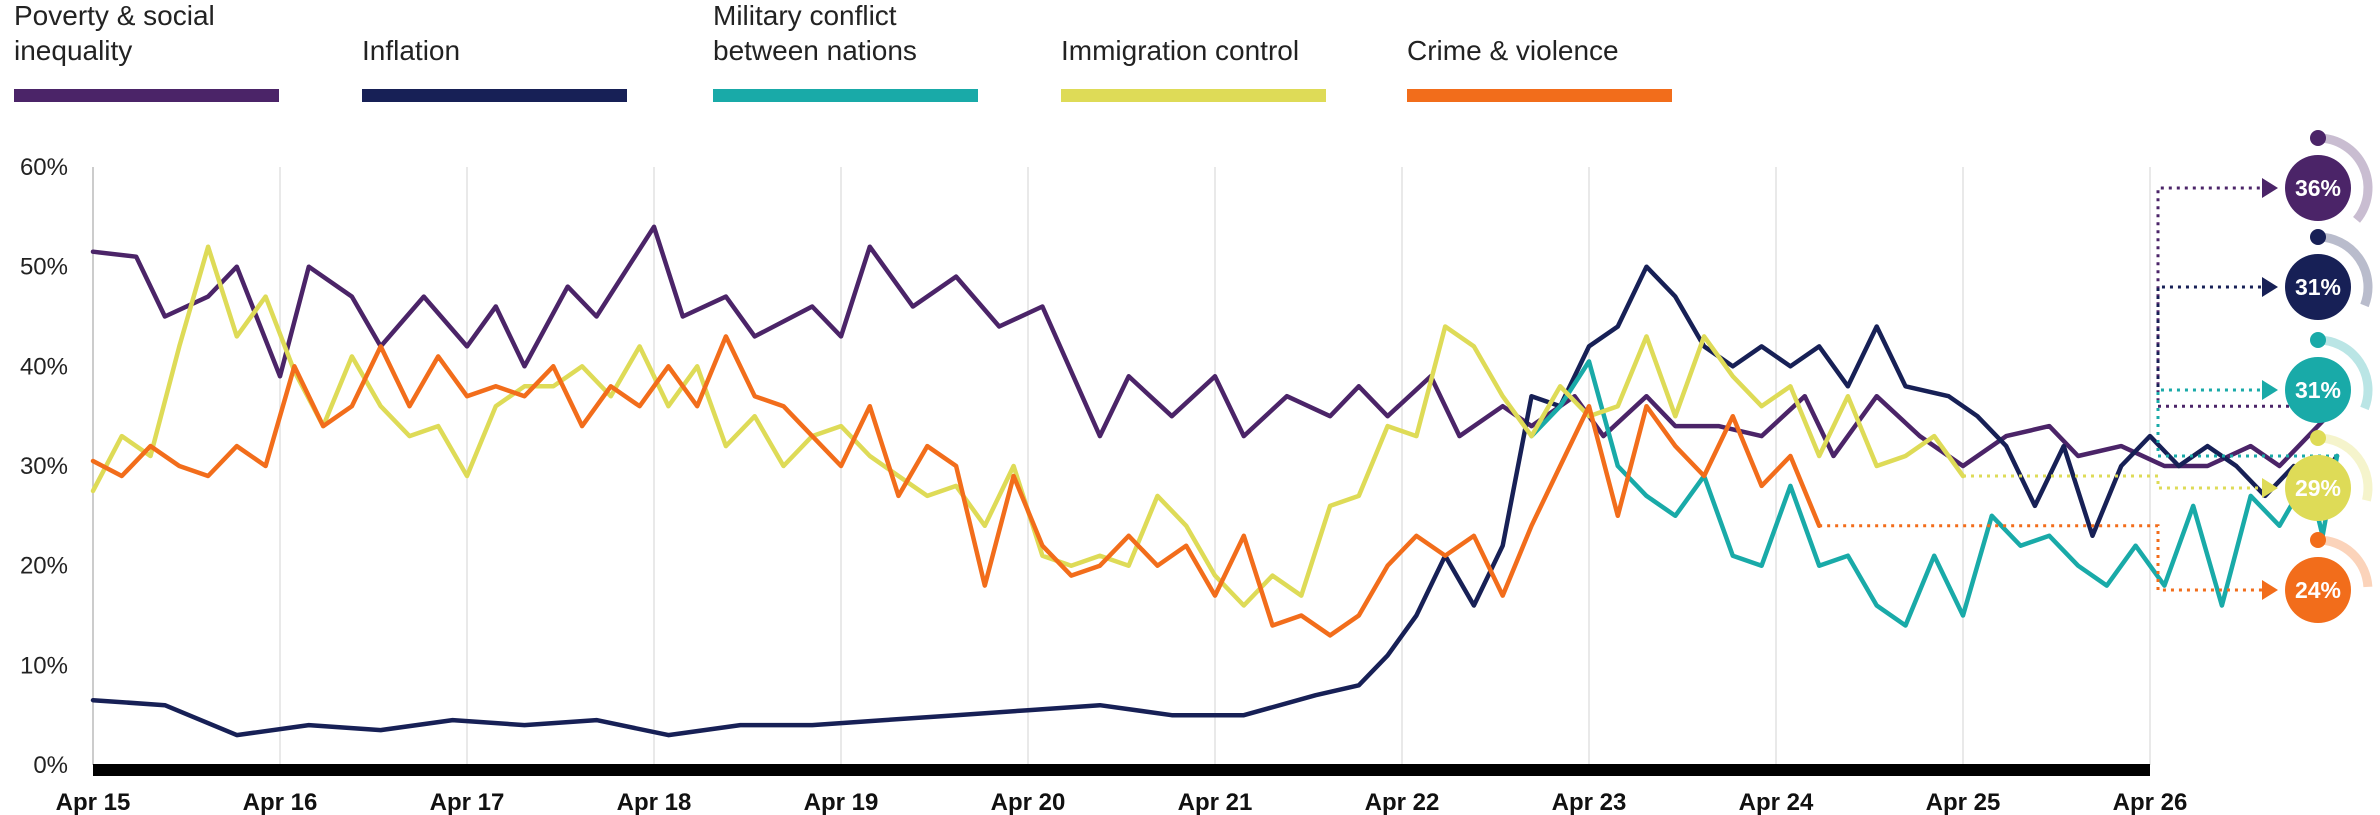 The image size is (2380, 815). I want to click on legend-item-crime: Crime & violence, so click(1542, 55).